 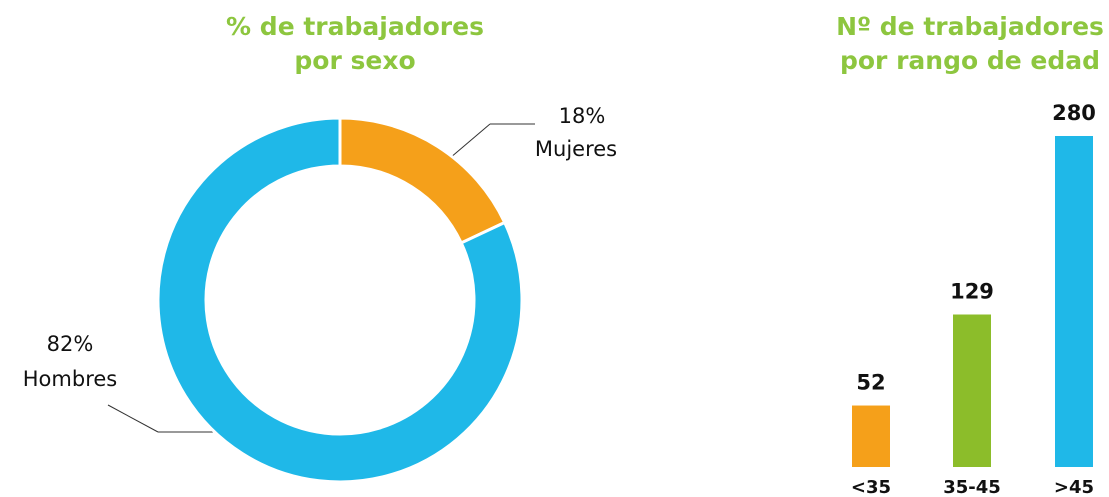 I want to click on chart-title: por rango de edad, so click(x=970, y=60).